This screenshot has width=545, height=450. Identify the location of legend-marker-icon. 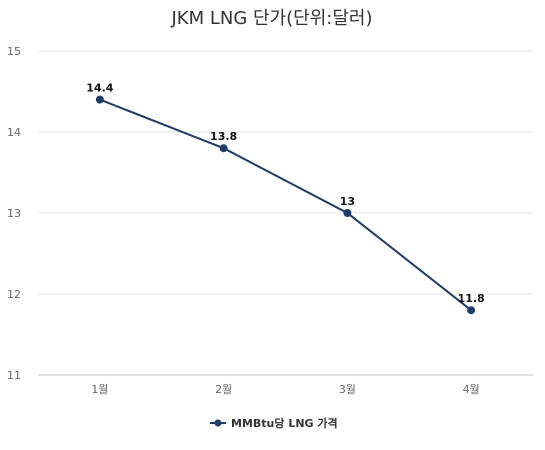
(218, 423).